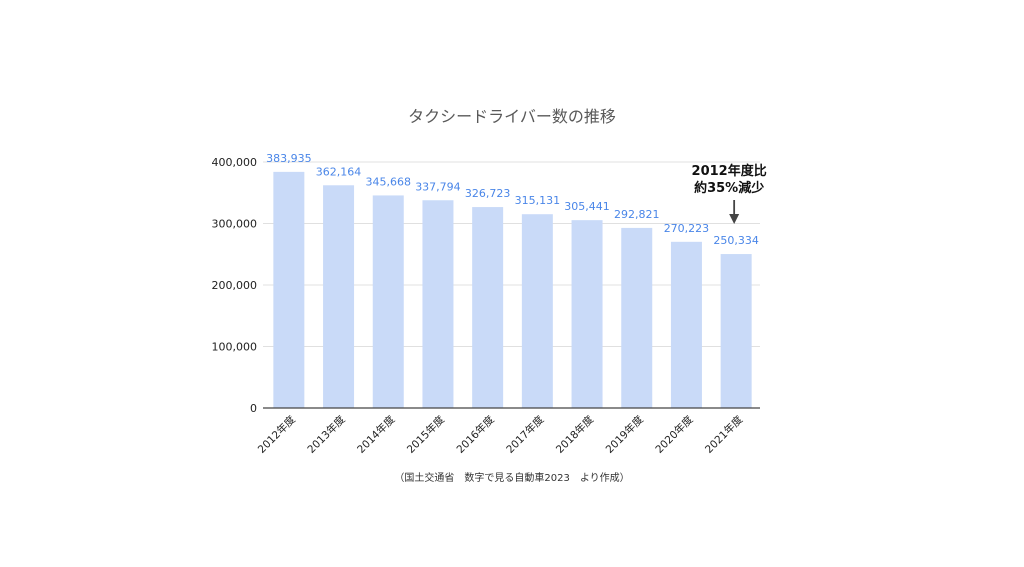 The width and height of the screenshot is (1024, 567). What do you see at coordinates (389, 181) in the screenshot?
I see `data-label: 345,668` at bounding box center [389, 181].